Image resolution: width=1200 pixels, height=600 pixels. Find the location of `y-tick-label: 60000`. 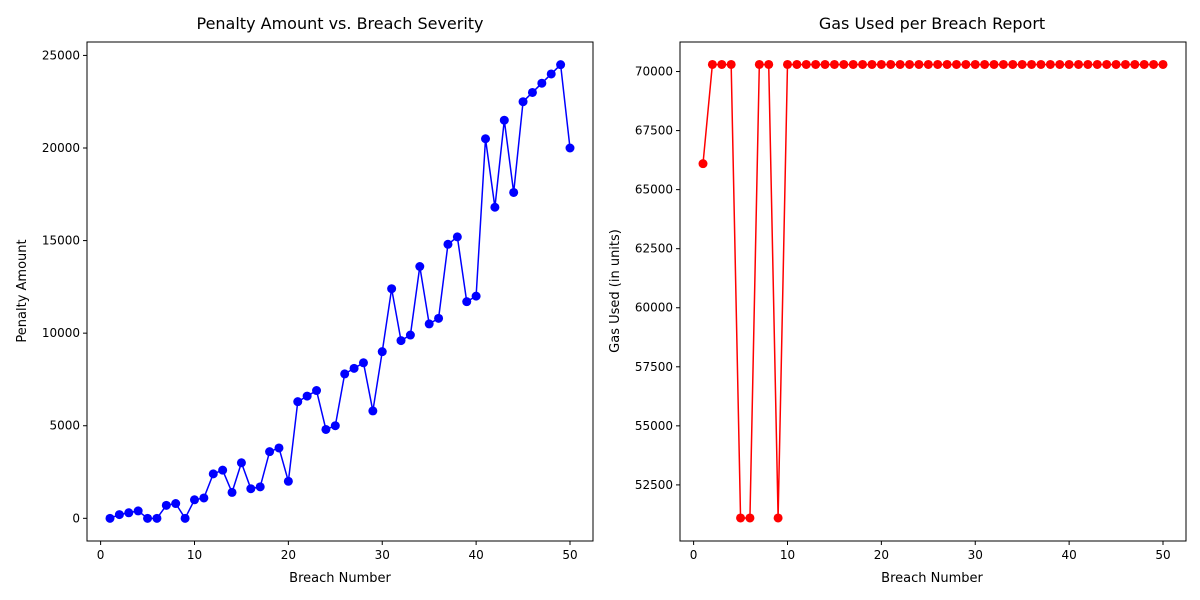

y-tick-label: 60000 is located at coordinates (654, 308).